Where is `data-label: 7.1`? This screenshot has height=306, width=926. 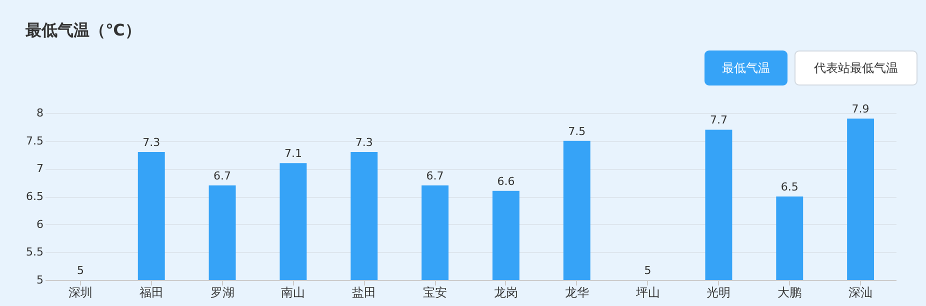
data-label: 7.1 is located at coordinates (293, 153).